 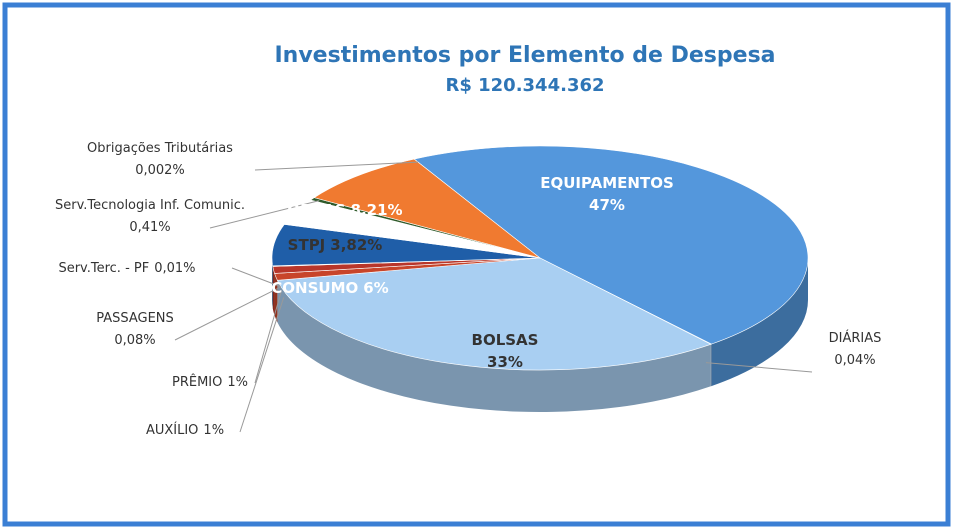 What do you see at coordinates (135, 329) in the screenshot?
I see `slice-label: PASSAGENS 0,08%` at bounding box center [135, 329].